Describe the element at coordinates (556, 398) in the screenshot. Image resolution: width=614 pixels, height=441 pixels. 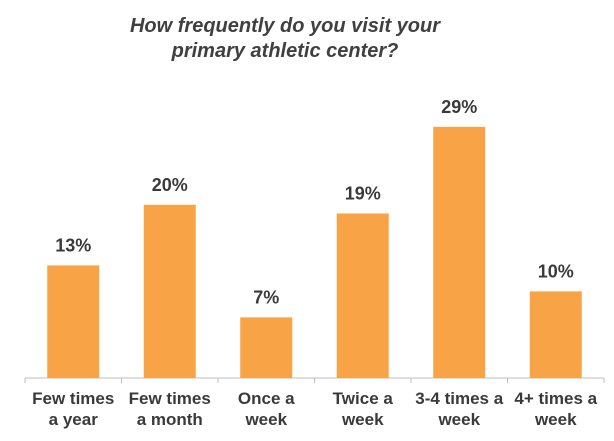
I see `x-tick-label-line: 4+ times a` at that location.